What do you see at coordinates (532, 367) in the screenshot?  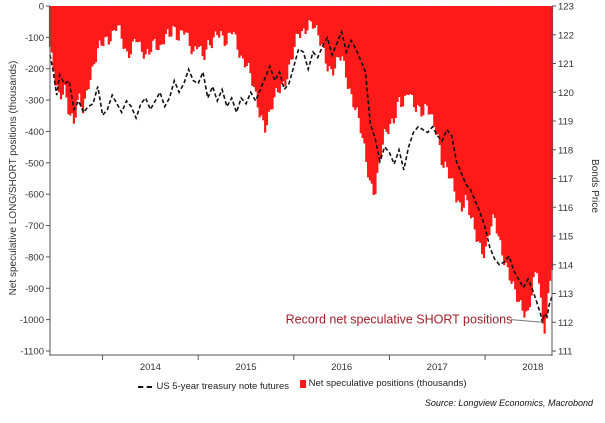 I see `x-axis-year-label: 2018` at bounding box center [532, 367].